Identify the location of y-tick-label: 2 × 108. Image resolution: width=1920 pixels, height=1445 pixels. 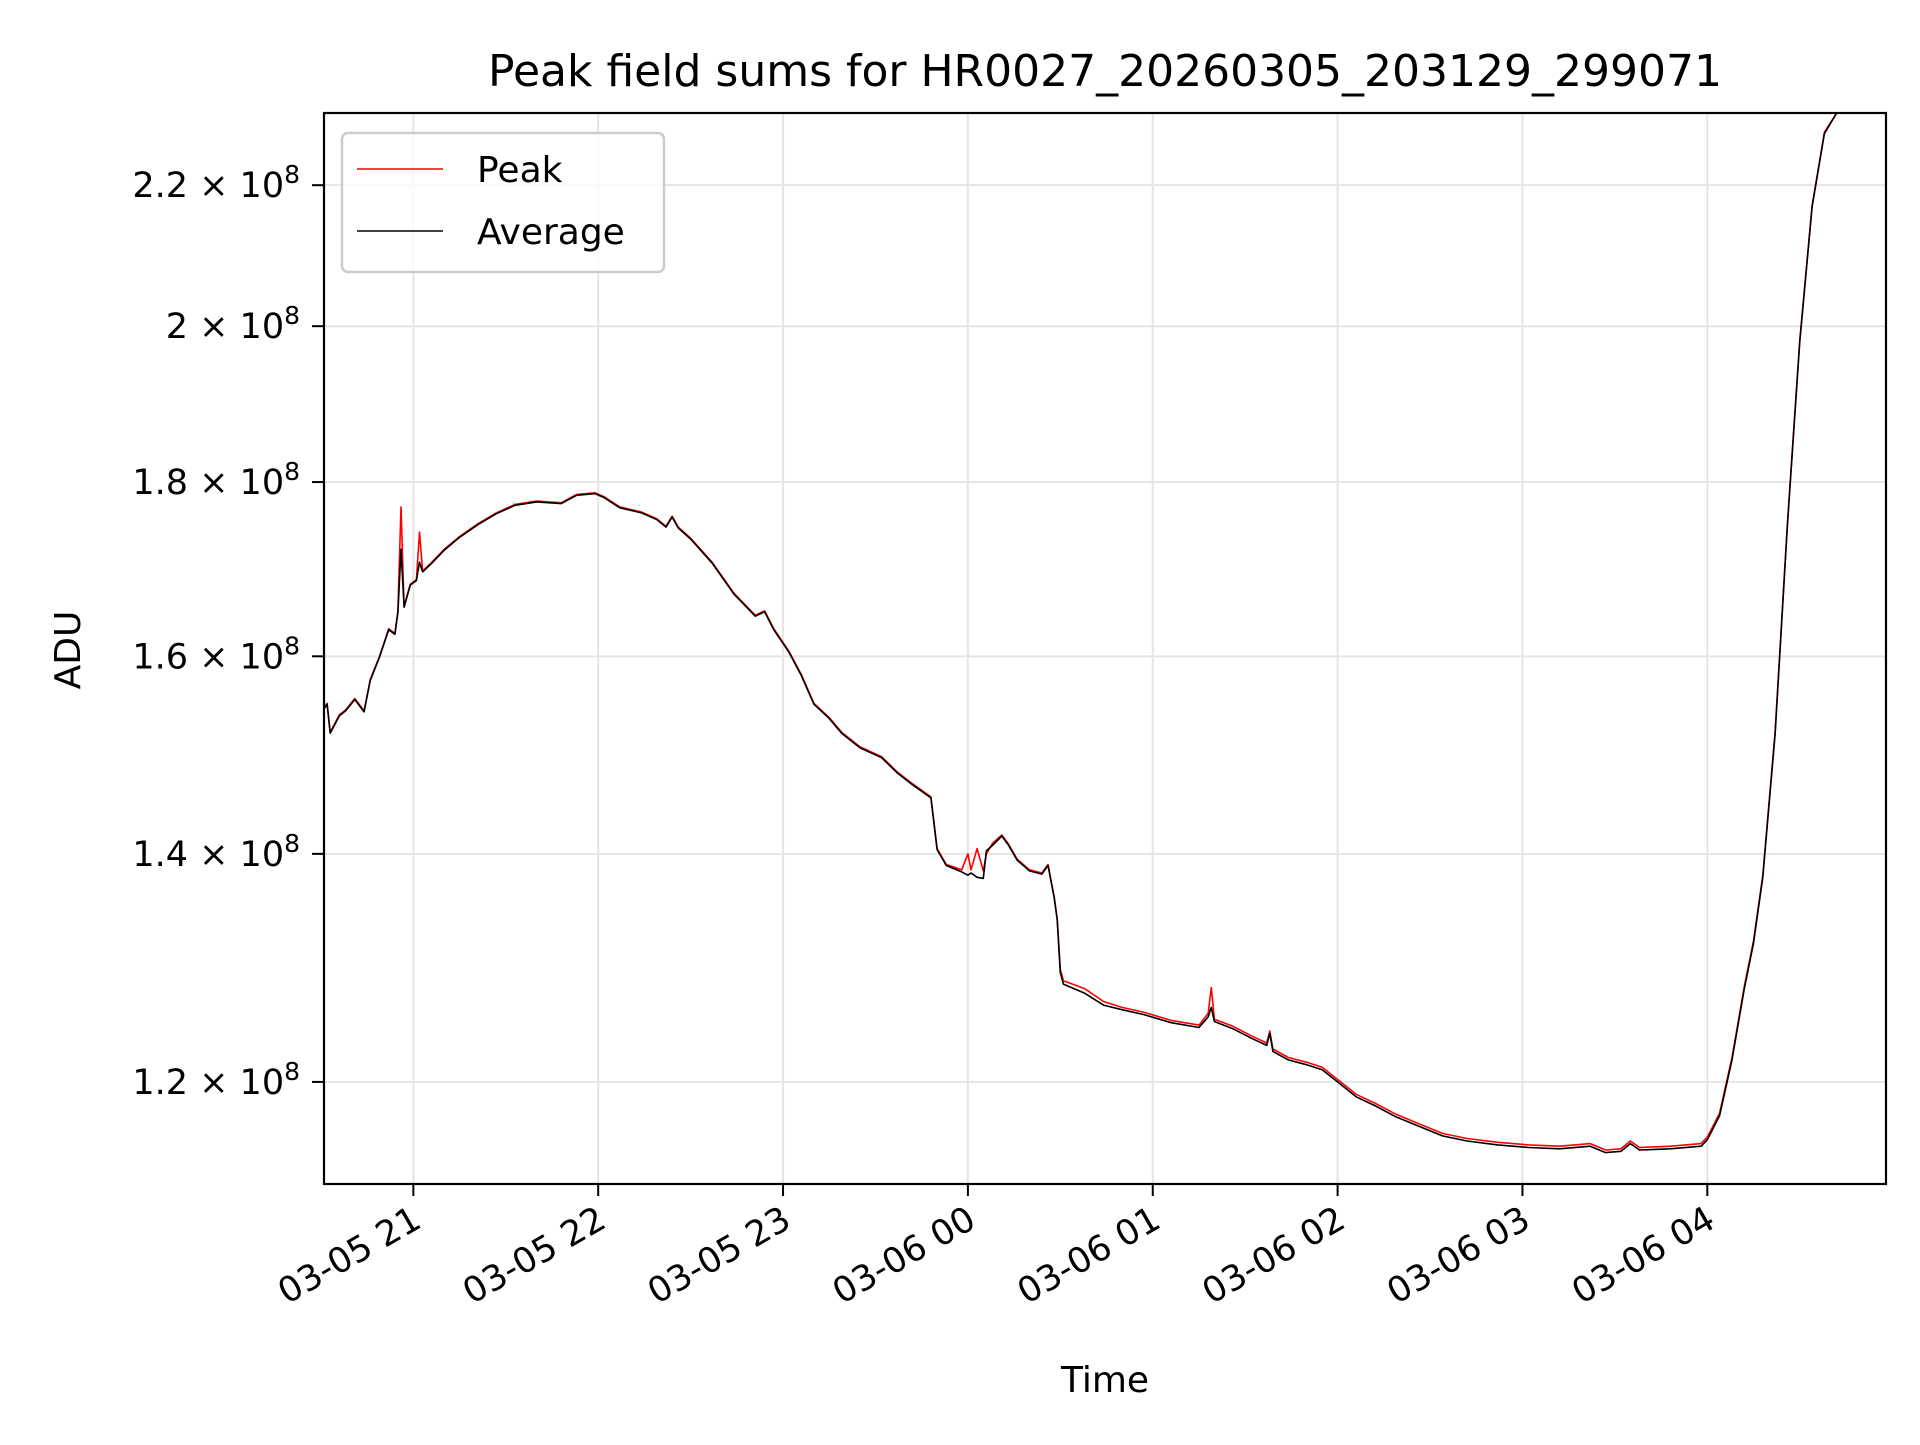
(233, 324).